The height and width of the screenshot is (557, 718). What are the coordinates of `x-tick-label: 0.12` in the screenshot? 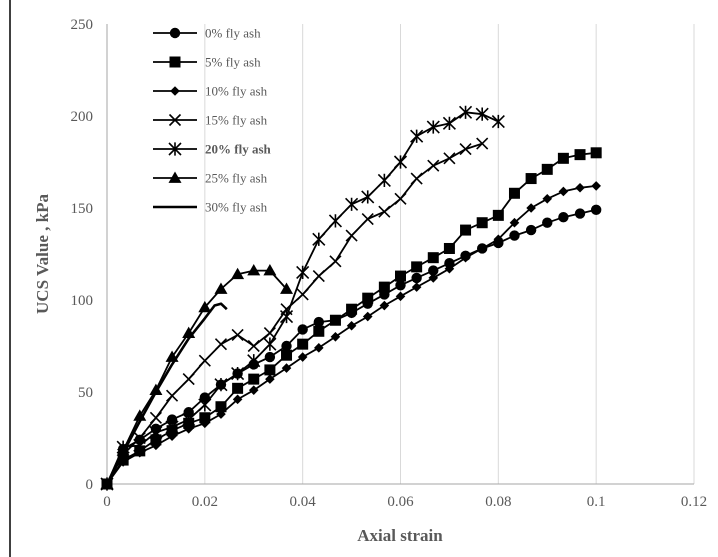 It's located at (694, 502).